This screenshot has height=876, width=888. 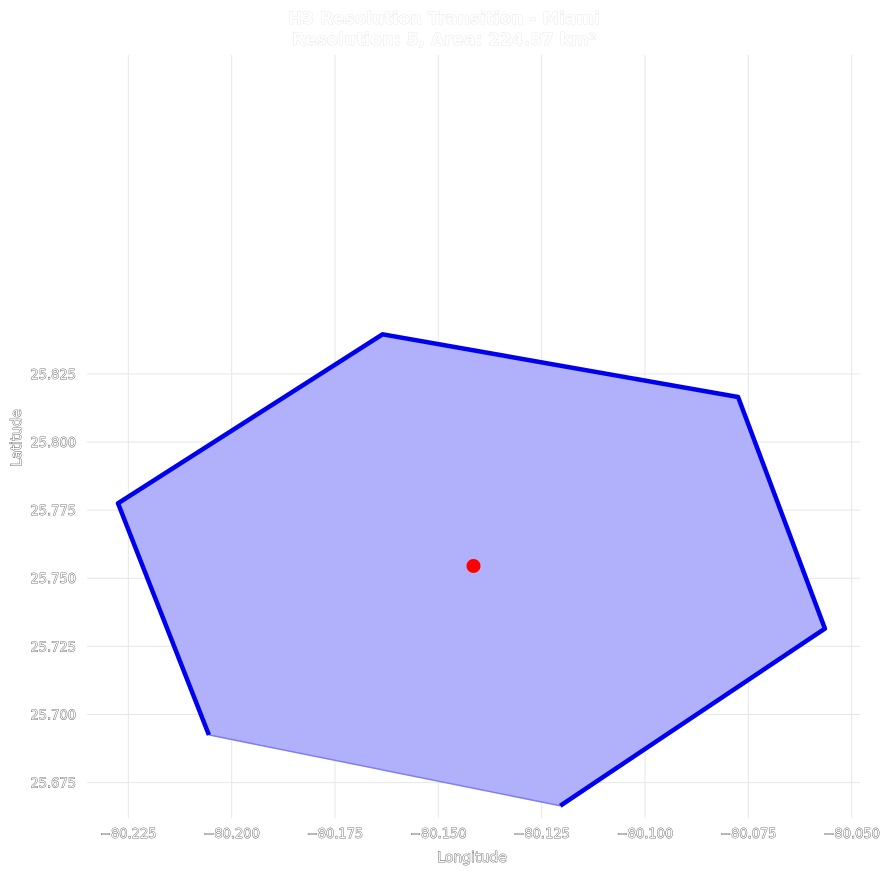 What do you see at coordinates (54, 511) in the screenshot?
I see `y-tick-label: 25.775` at bounding box center [54, 511].